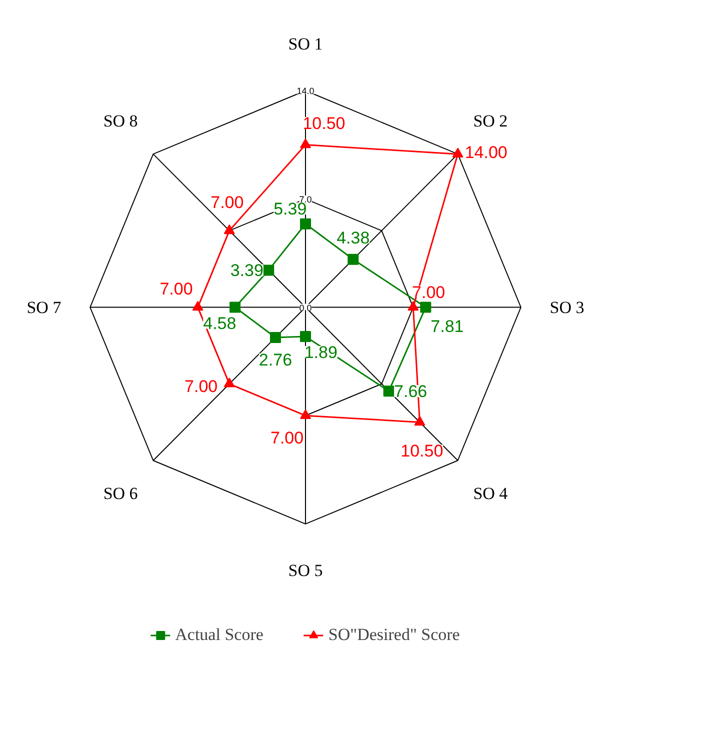 The image size is (705, 736). Describe the element at coordinates (219, 635) in the screenshot. I see `legend-label: Actual Score` at that location.